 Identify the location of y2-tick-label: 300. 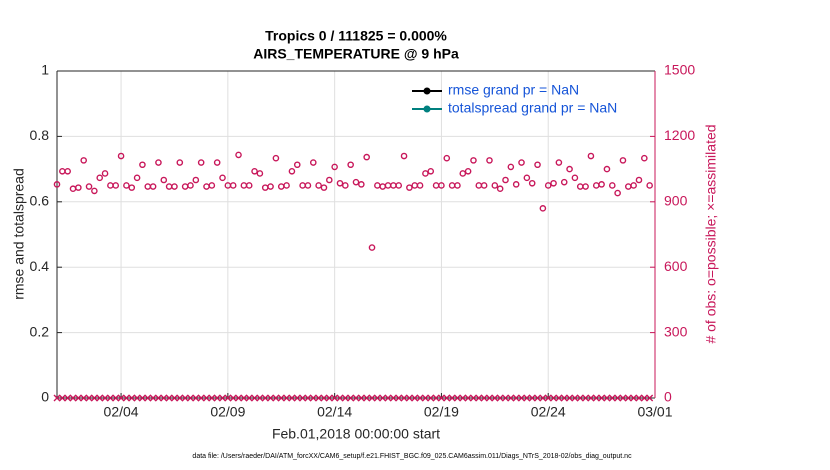
(676, 331).